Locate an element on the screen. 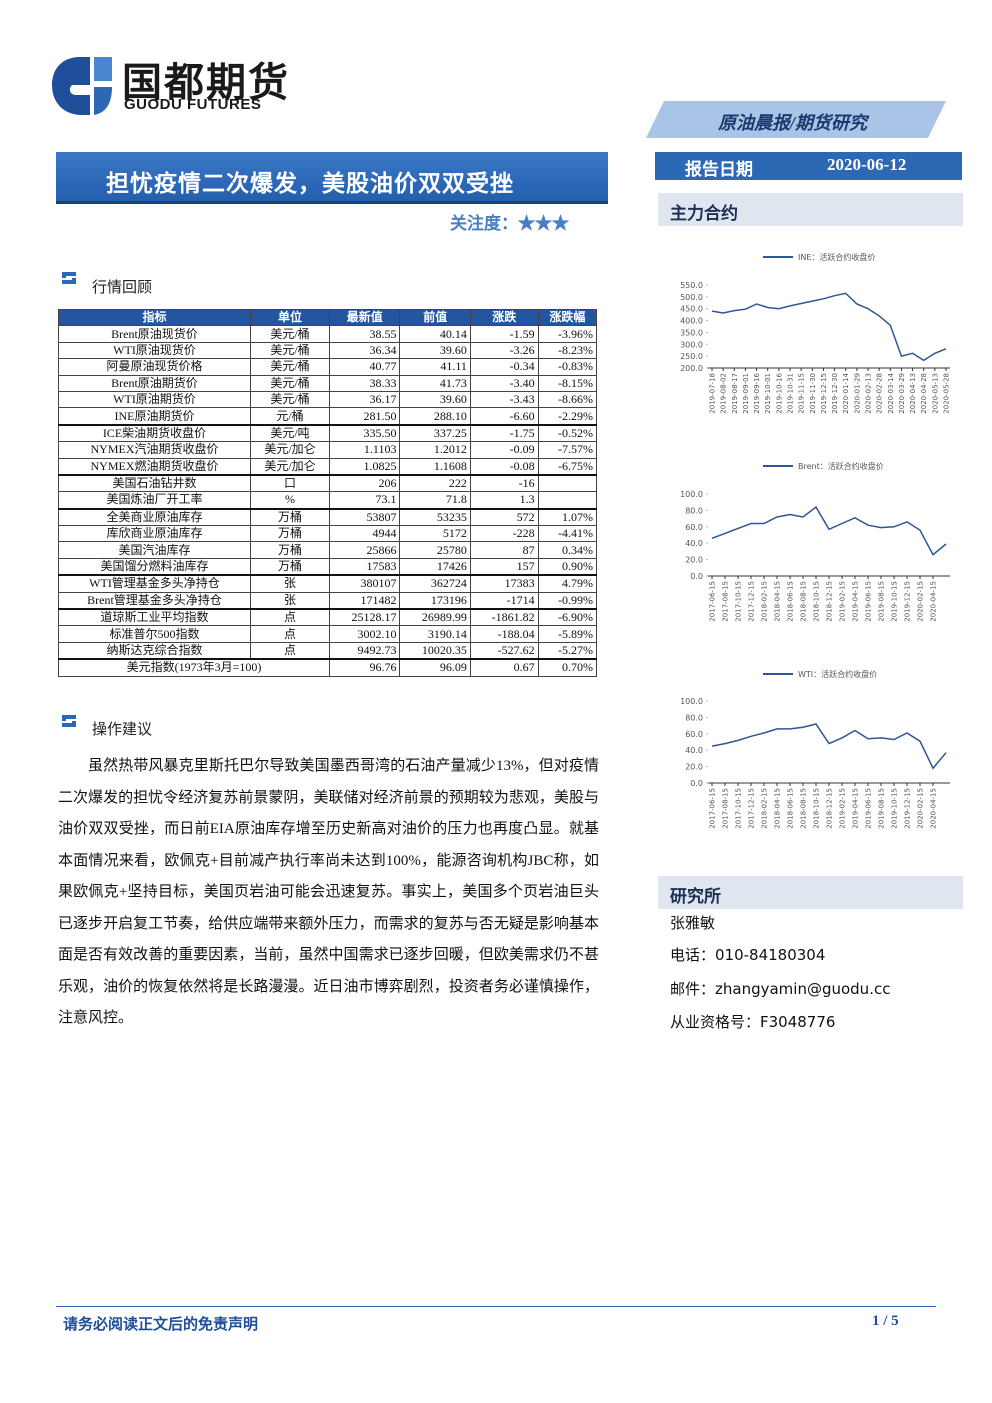 The height and width of the screenshot is (1403, 992). y-tick-label: 80.0 is located at coordinates (694, 717).